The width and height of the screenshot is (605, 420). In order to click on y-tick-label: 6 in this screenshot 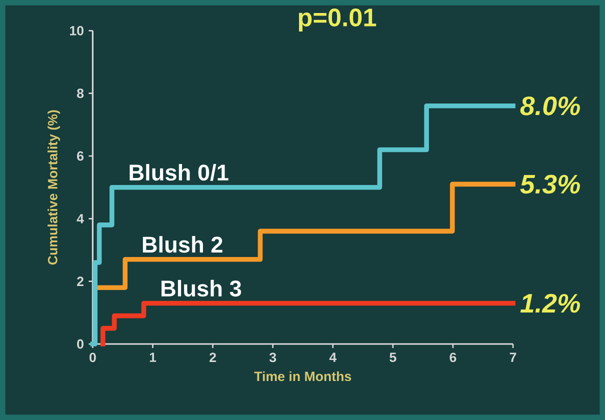, I will do `click(80, 156)`.